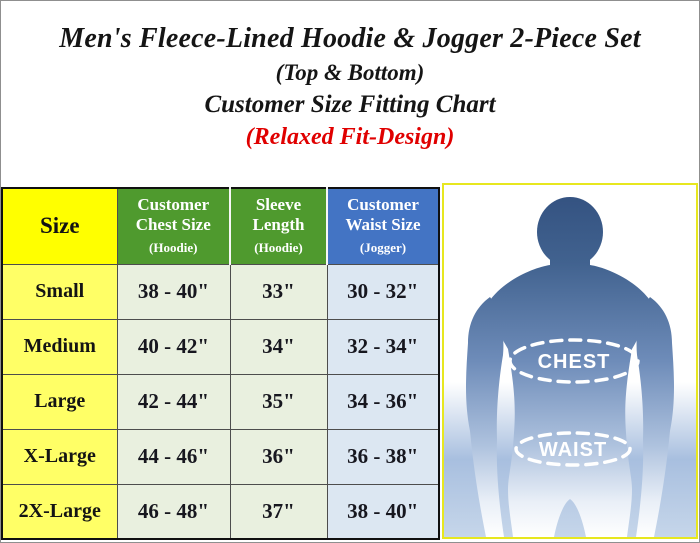  I want to click on chest-header-sub: (Hoodie), so click(173, 247).